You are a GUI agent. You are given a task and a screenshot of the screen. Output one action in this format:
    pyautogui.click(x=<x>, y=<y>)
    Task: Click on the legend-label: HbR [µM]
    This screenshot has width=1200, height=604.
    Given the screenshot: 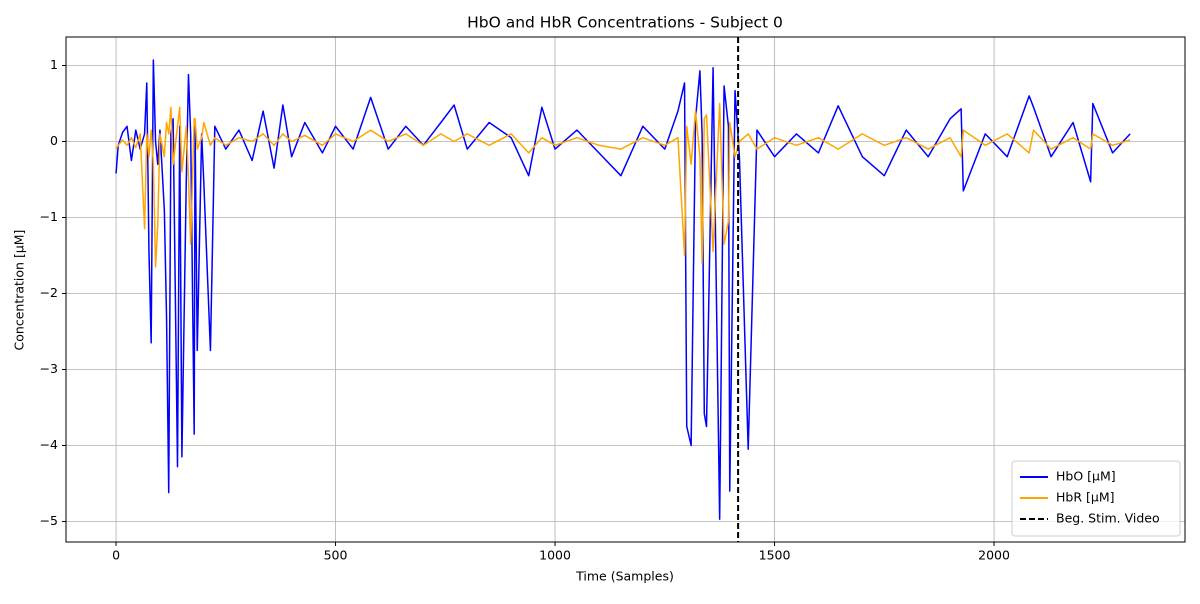 What is the action you would take?
    pyautogui.click(x=1085, y=497)
    